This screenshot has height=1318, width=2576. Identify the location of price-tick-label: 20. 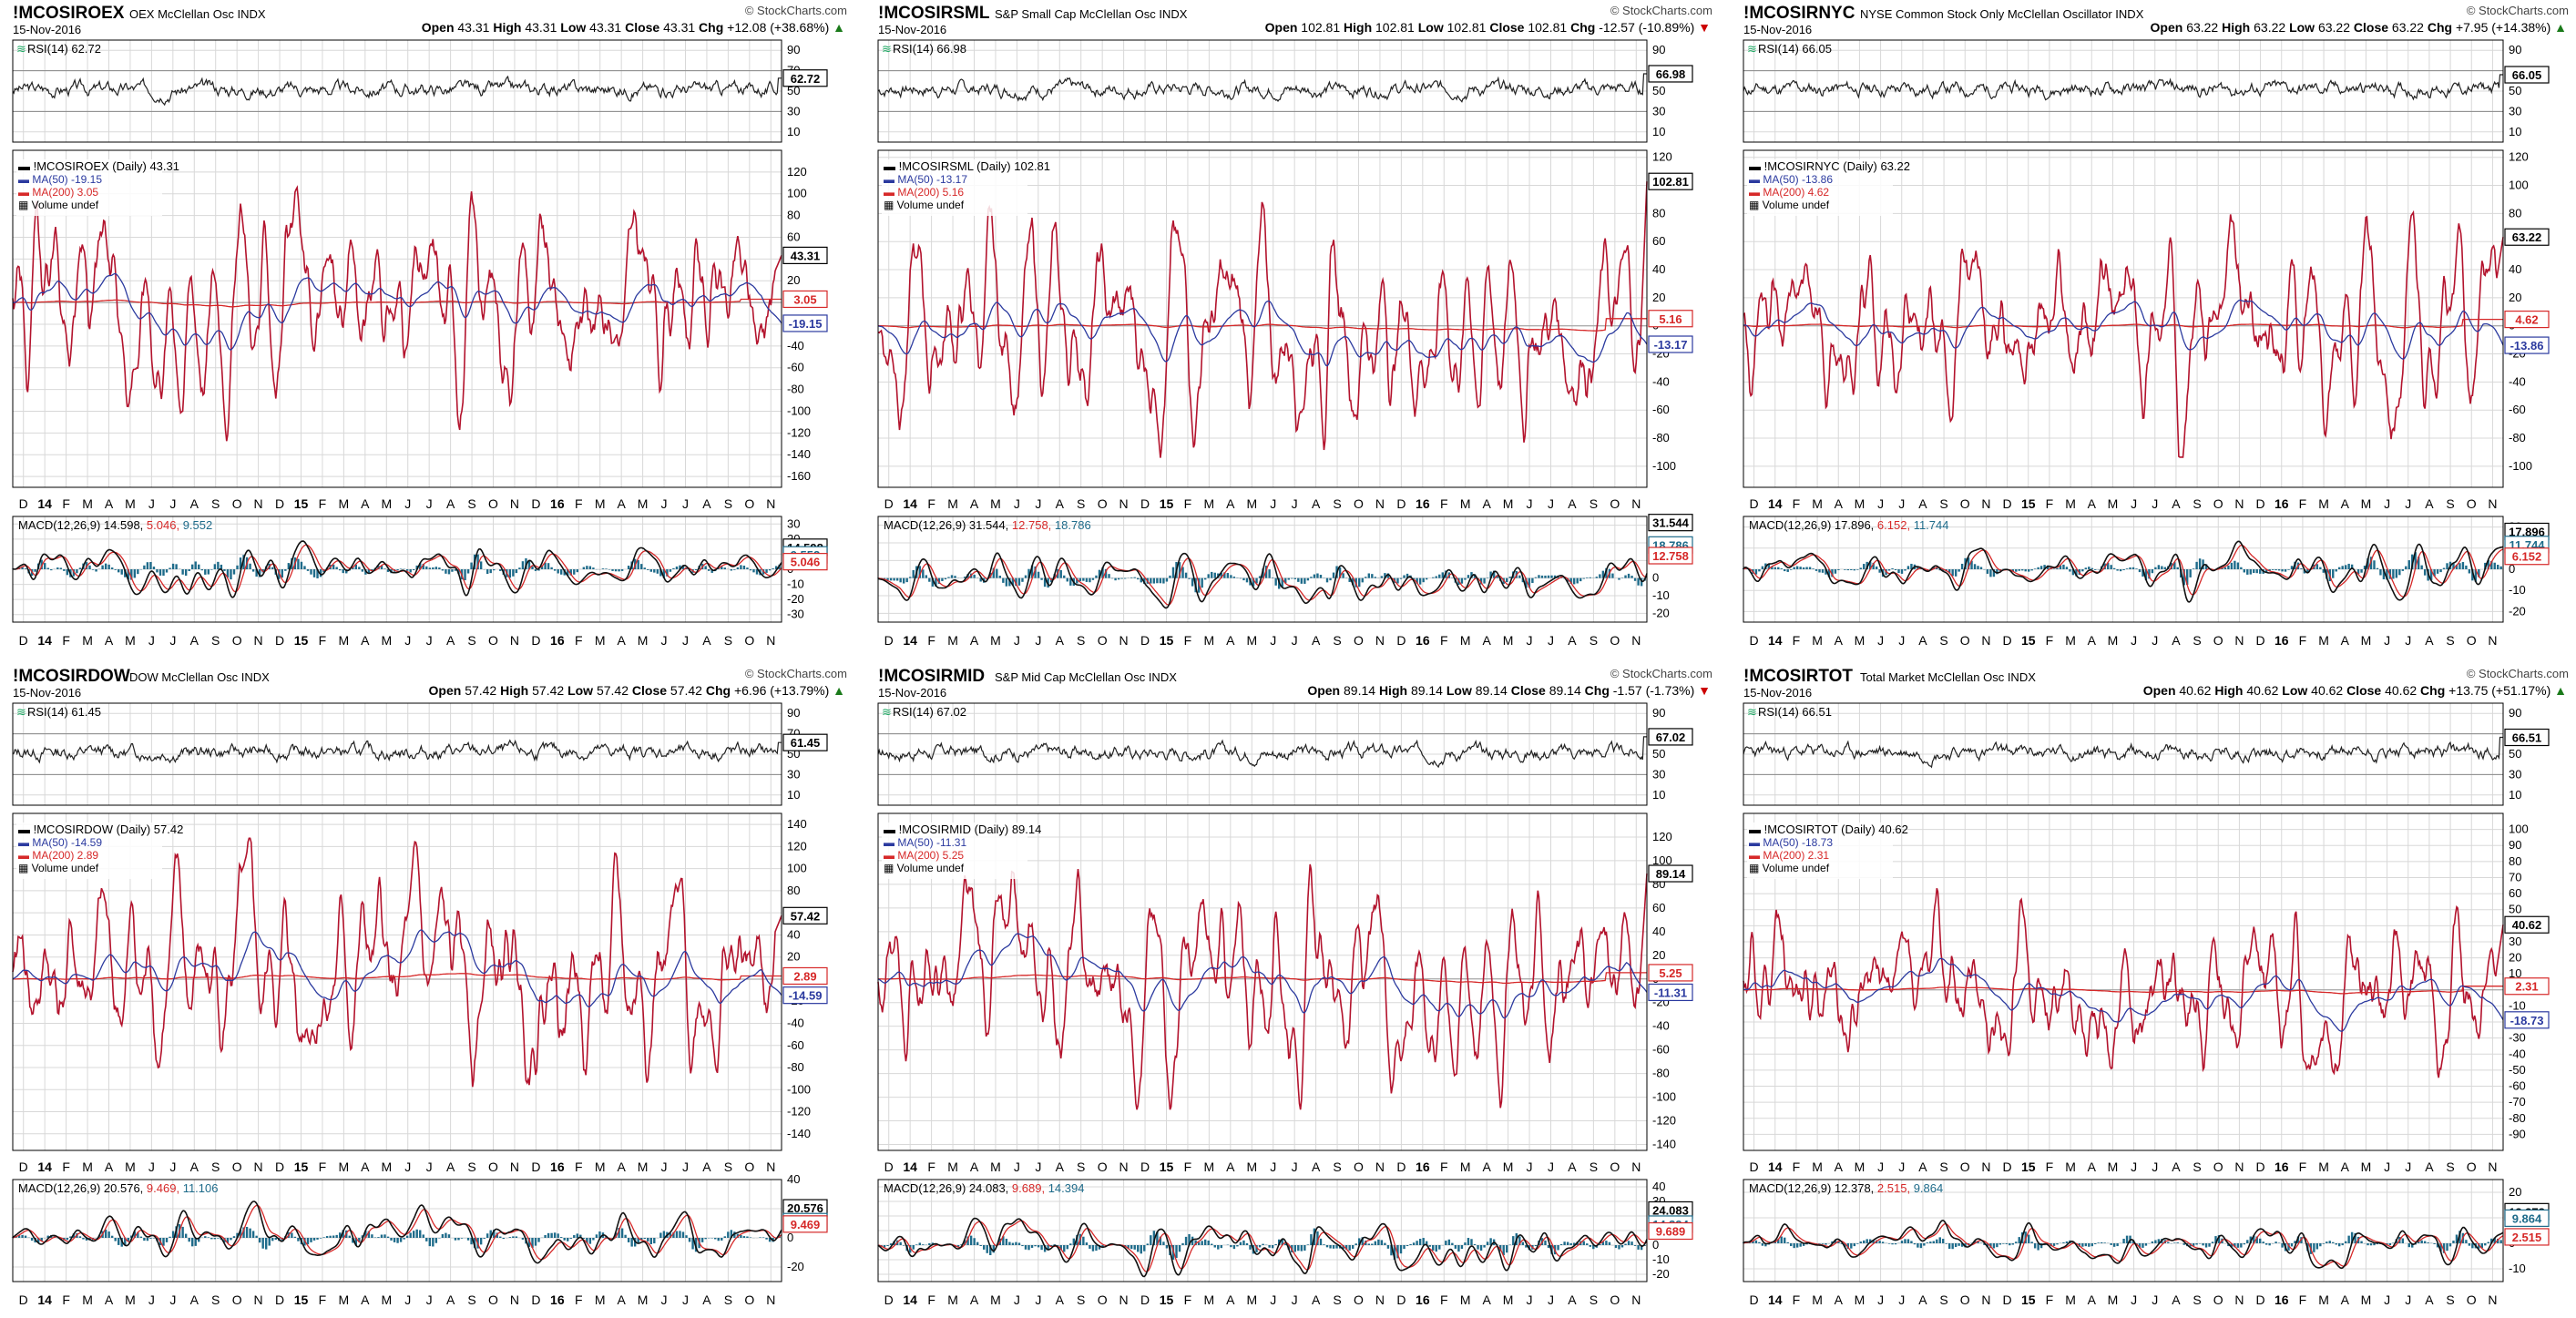
(793, 957).